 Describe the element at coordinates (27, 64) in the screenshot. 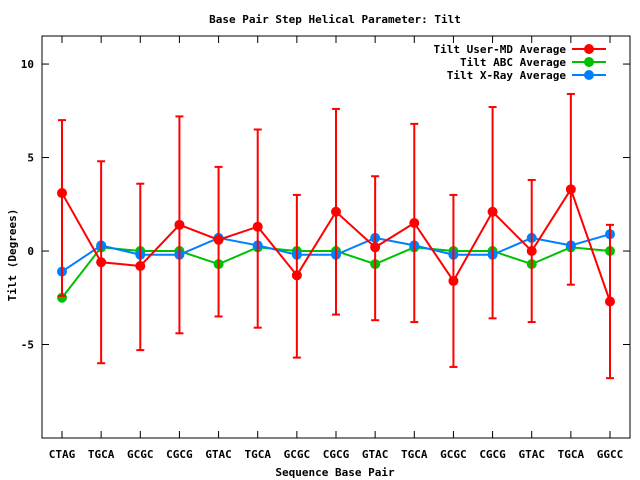

I see `y-tick-label: 10` at that location.